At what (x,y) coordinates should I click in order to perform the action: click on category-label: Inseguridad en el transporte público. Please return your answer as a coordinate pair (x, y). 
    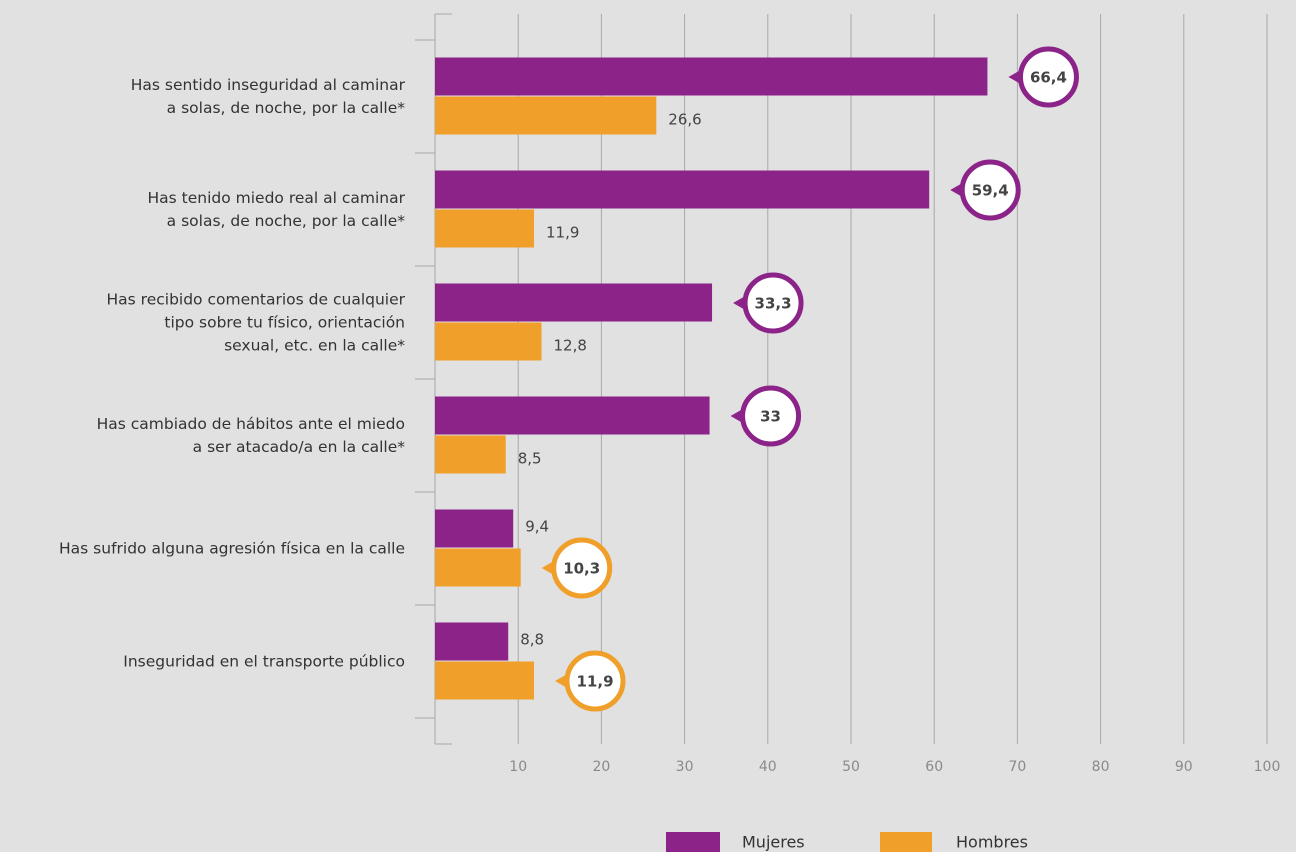
    Looking at the image, I should click on (264, 661).